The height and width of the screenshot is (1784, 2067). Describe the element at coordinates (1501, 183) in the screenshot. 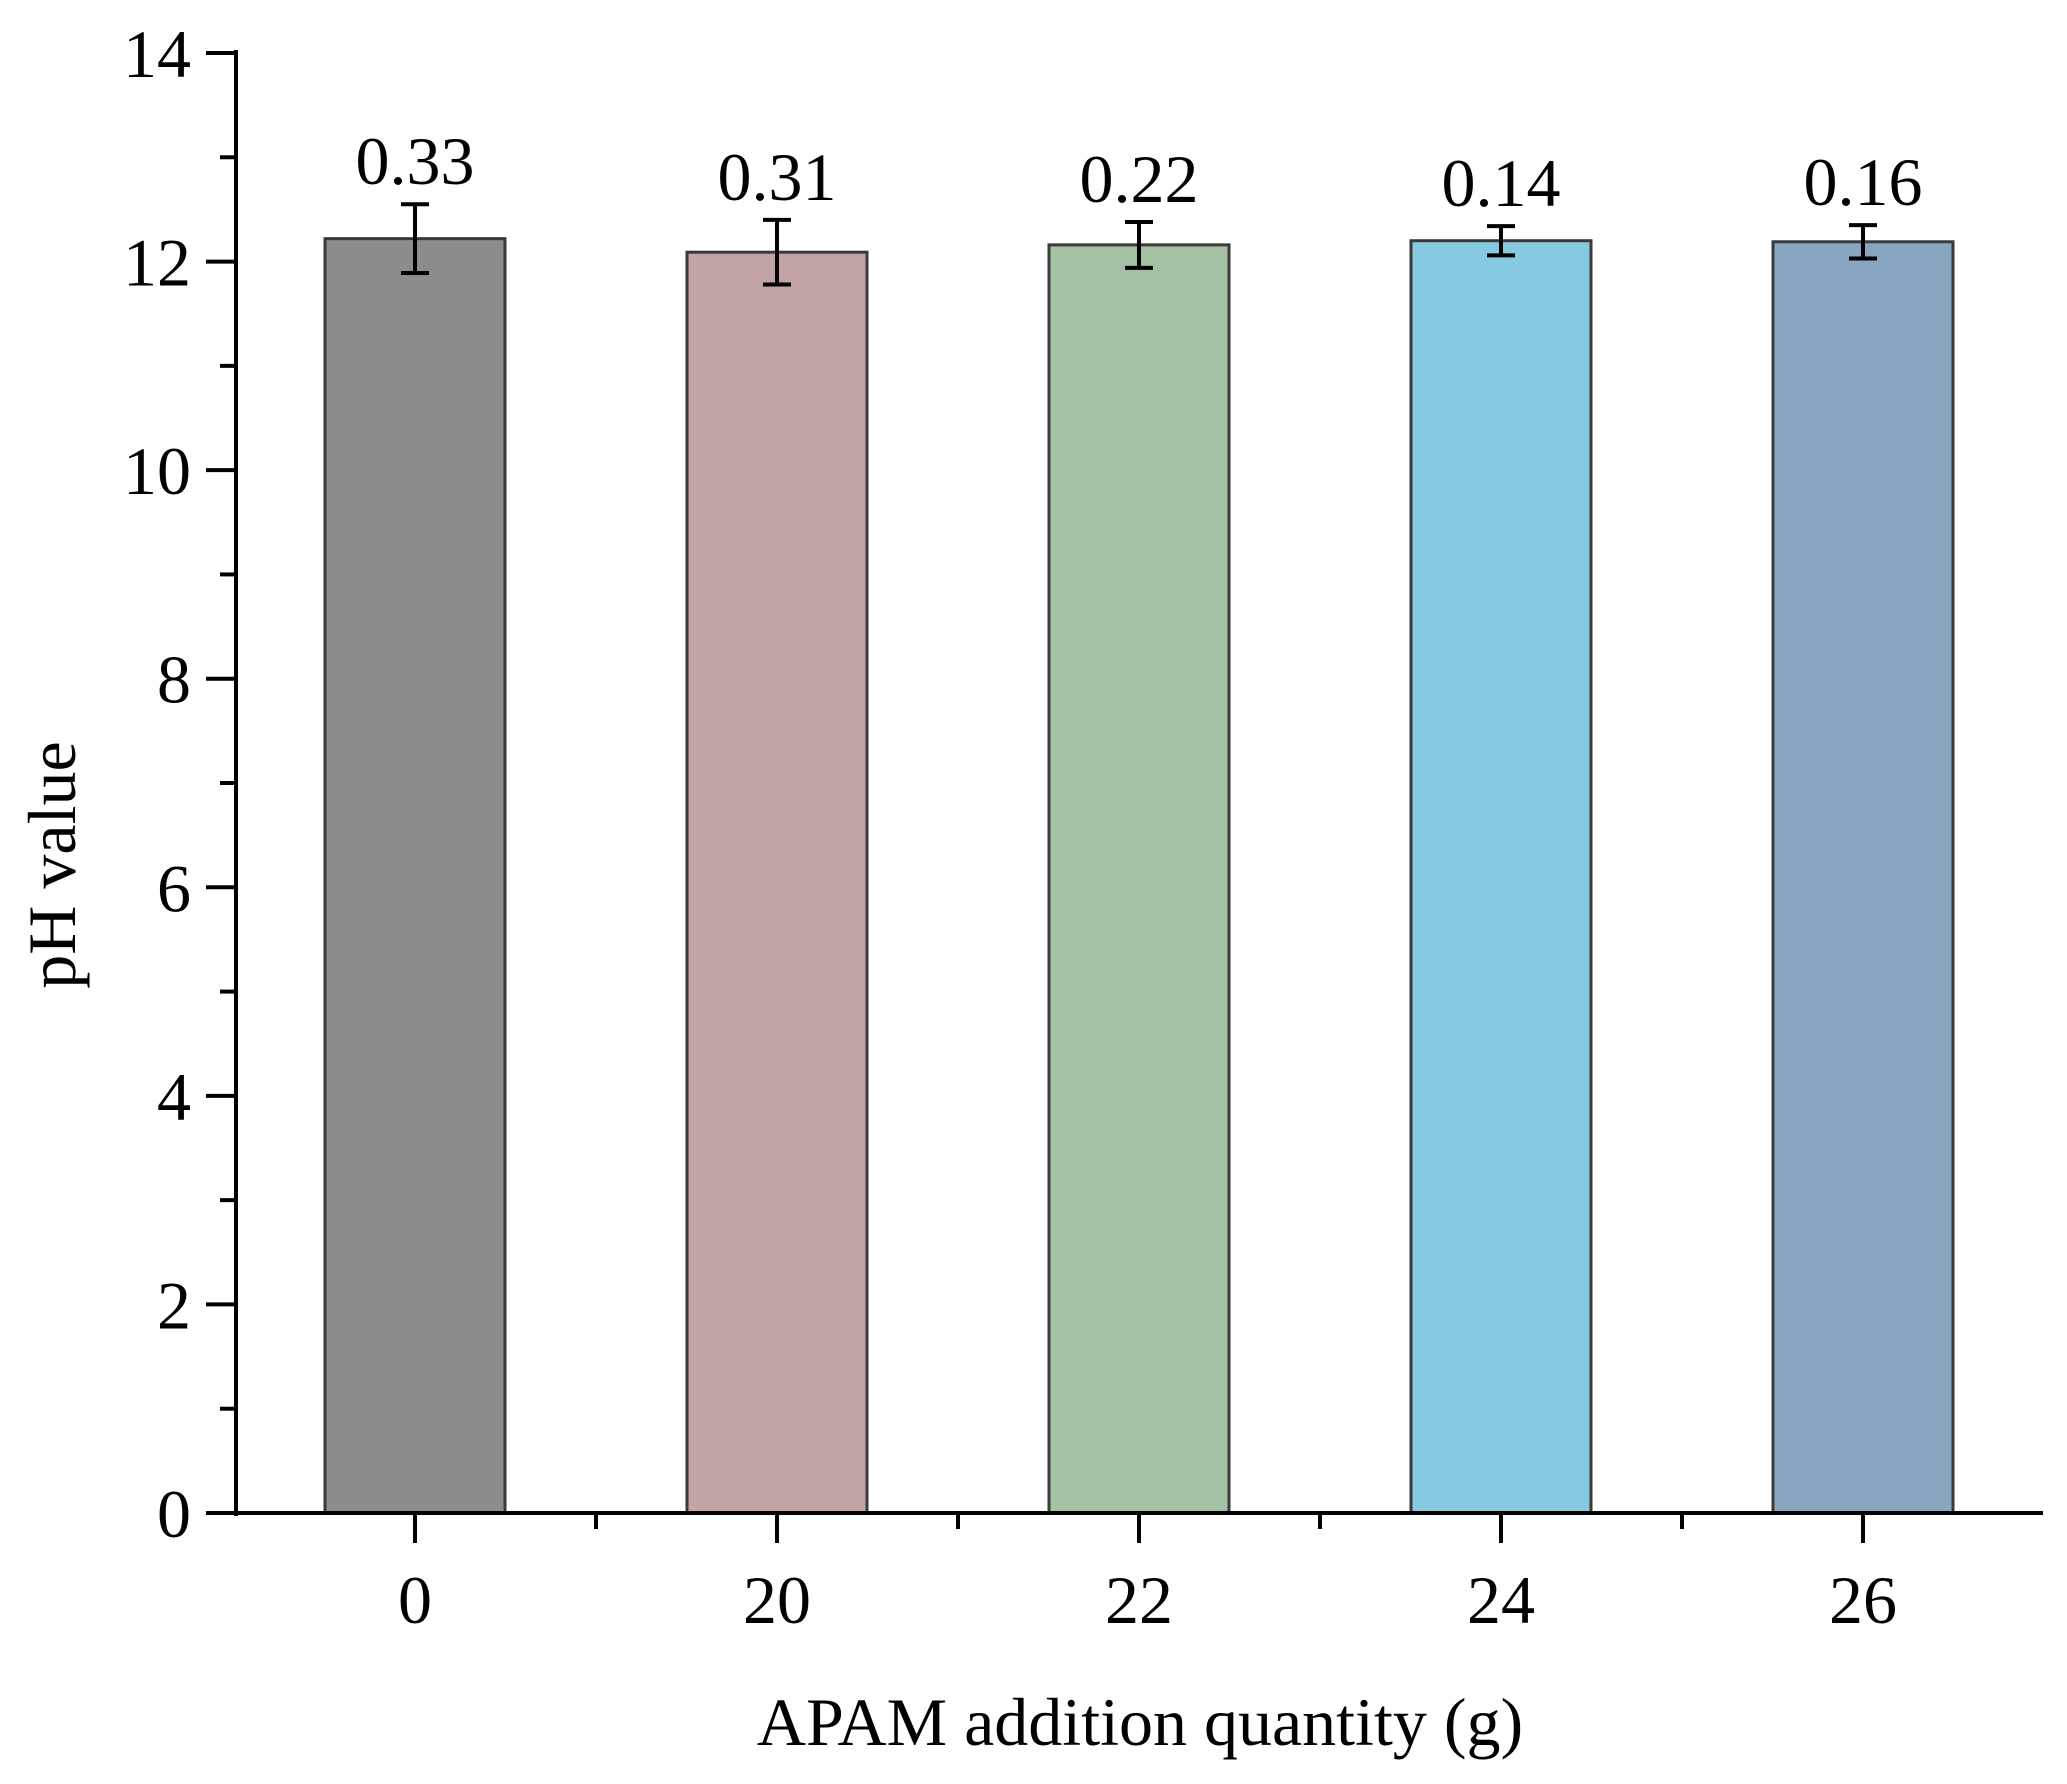

I see `data-label-24: 0.14` at that location.